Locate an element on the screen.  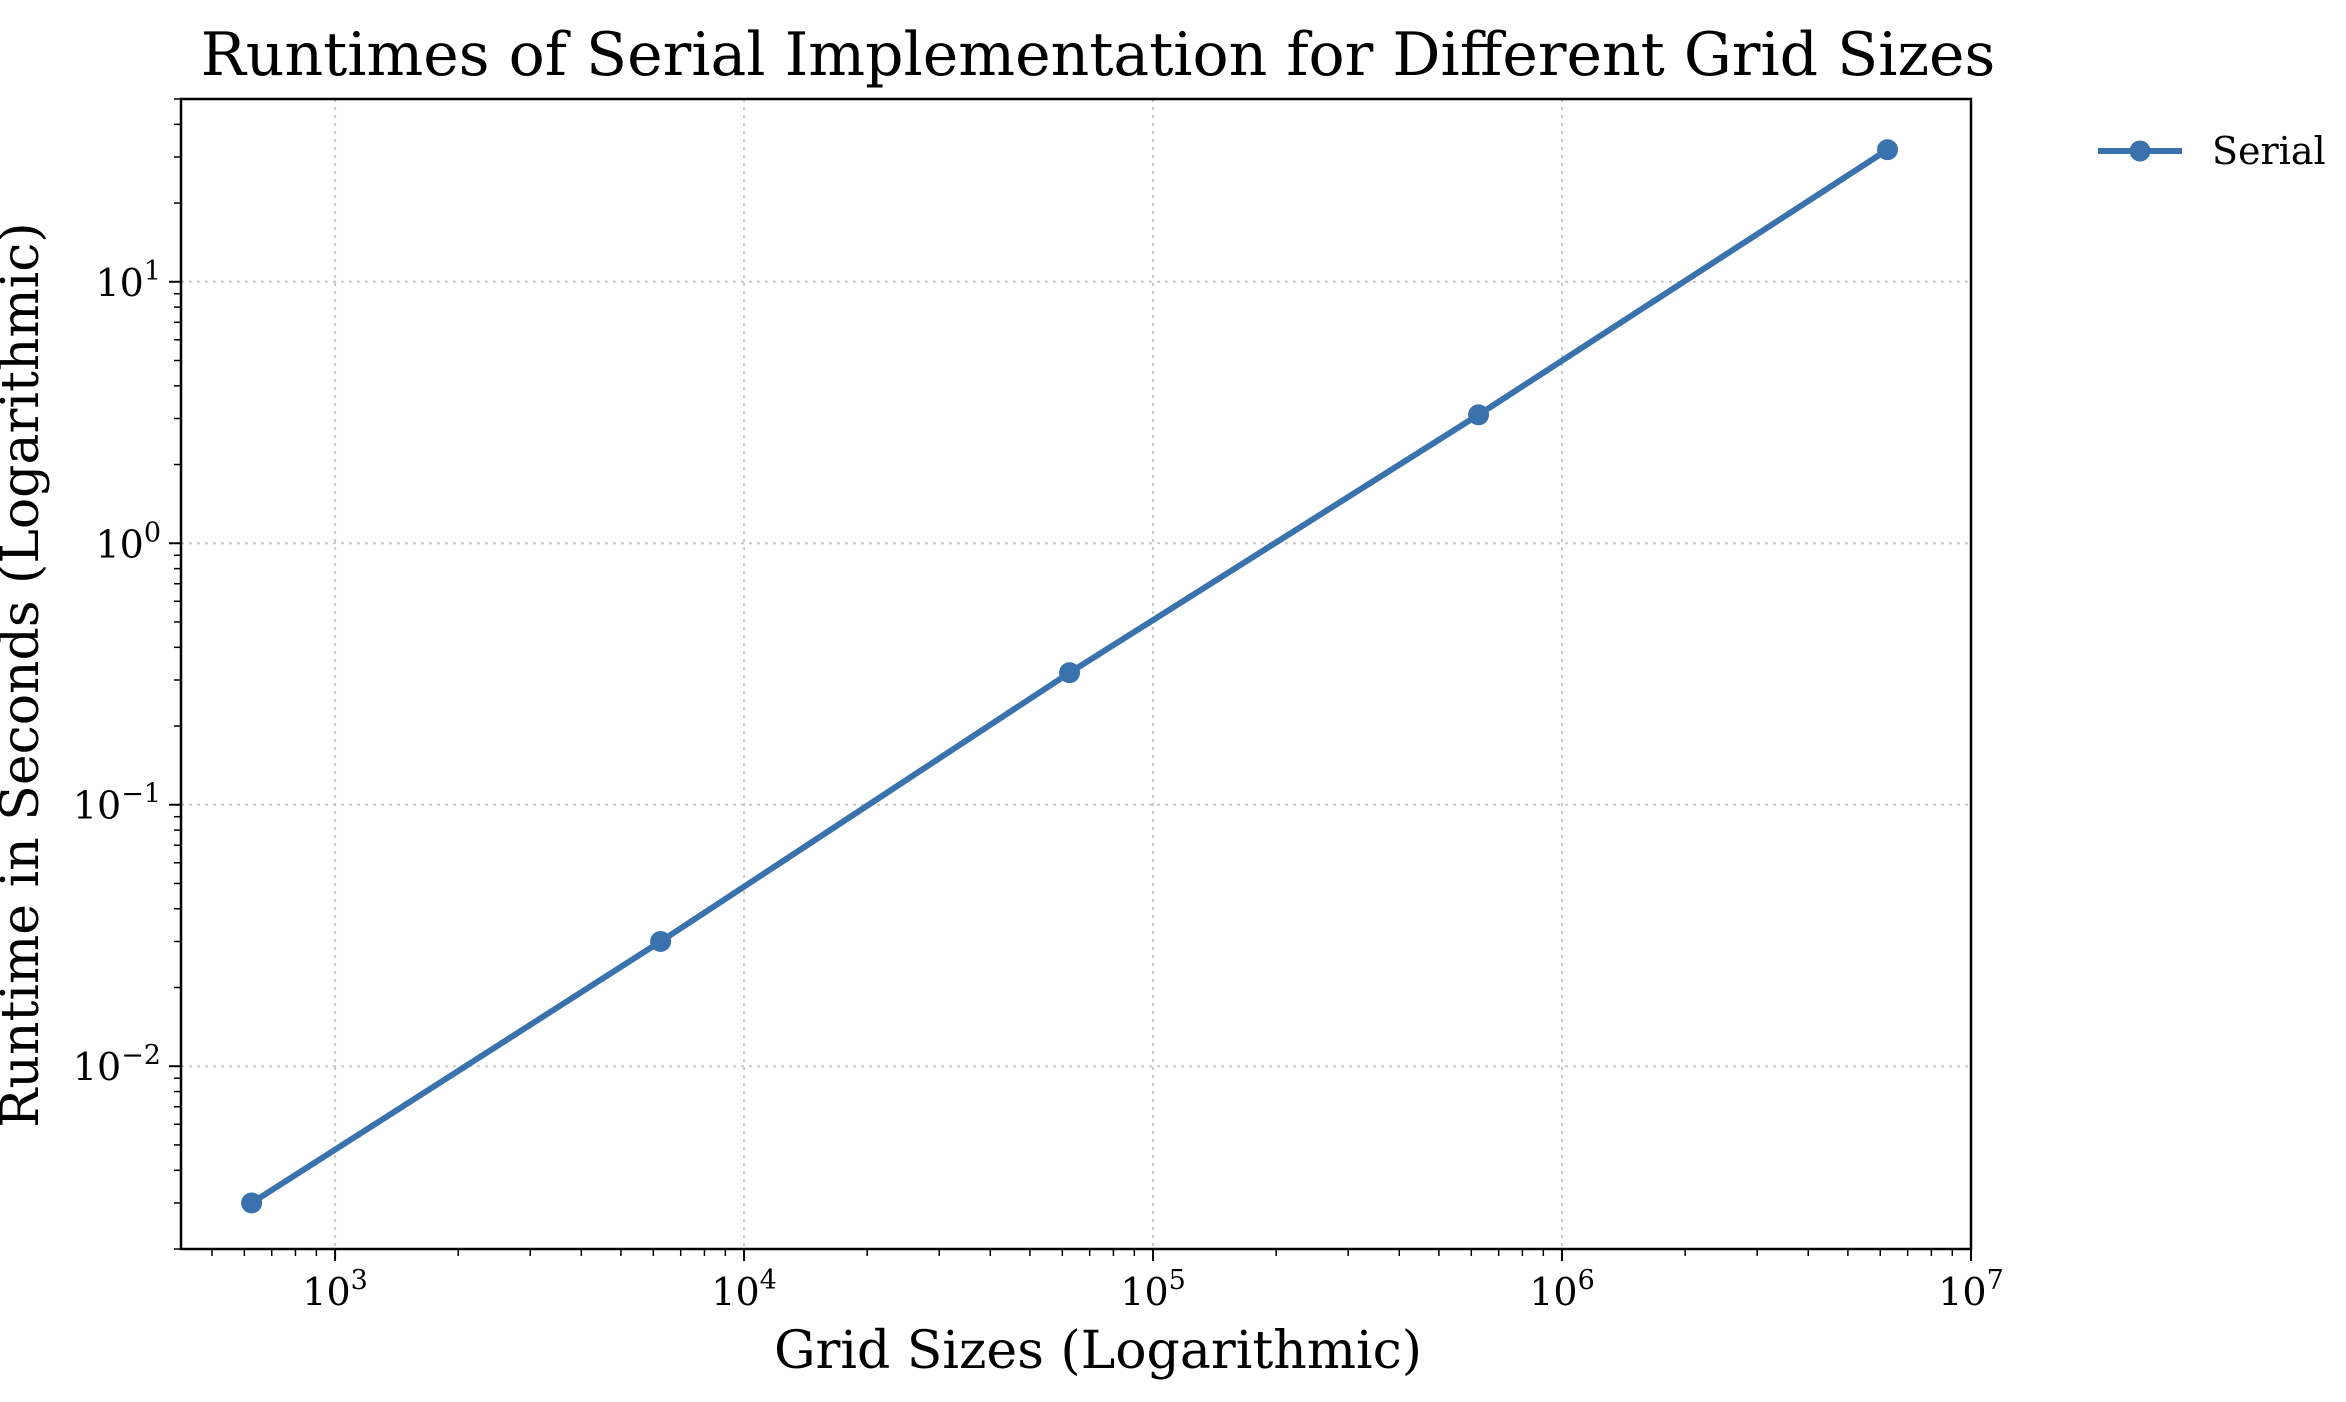
y-tick-label: 10⁰ is located at coordinates (128, 541).